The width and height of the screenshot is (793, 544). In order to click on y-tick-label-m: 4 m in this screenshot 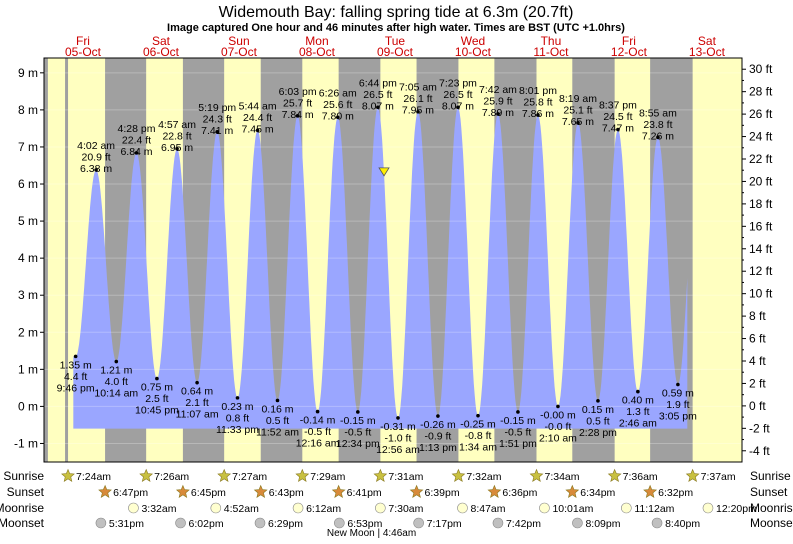, I will do `click(28, 258)`.